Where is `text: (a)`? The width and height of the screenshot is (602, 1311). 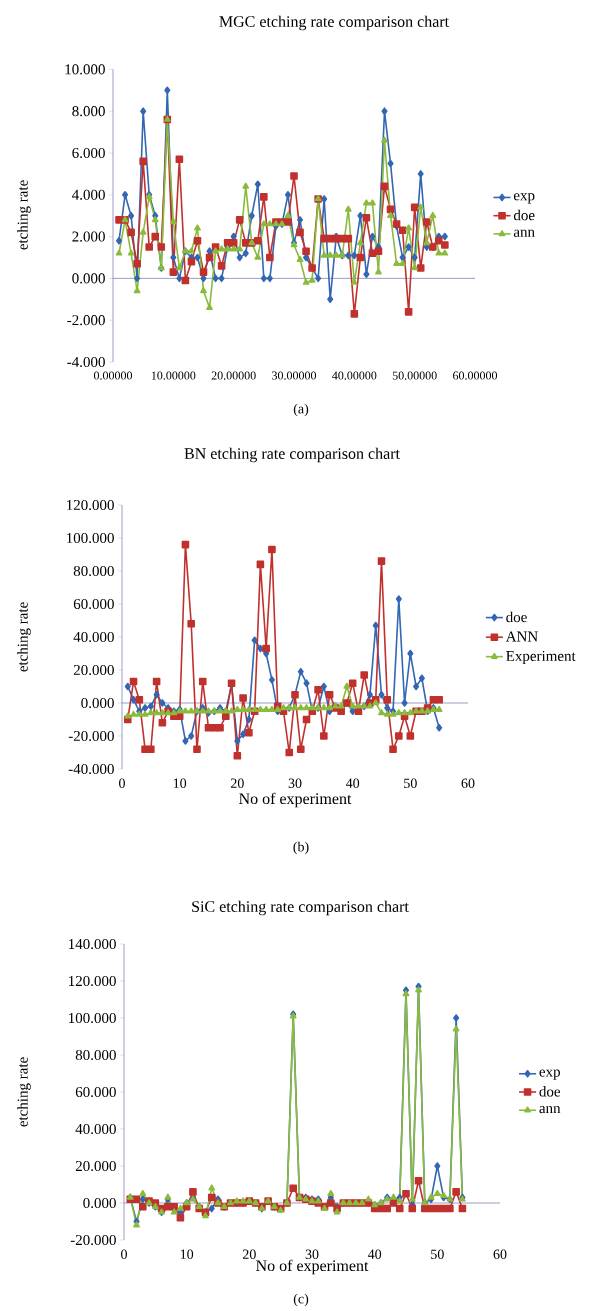
text: (a) is located at coordinates (301, 410).